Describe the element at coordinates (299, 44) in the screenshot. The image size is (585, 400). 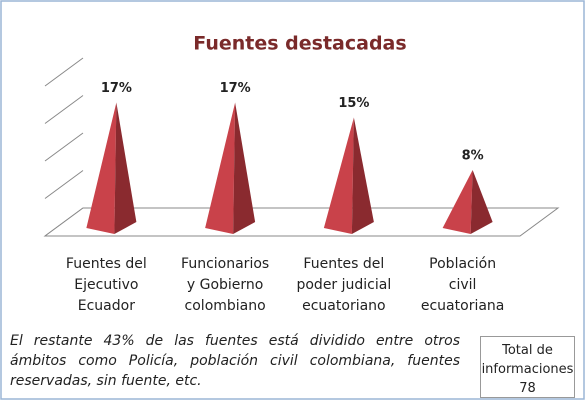
I see `chart-title: Fuentes destacadas` at that location.